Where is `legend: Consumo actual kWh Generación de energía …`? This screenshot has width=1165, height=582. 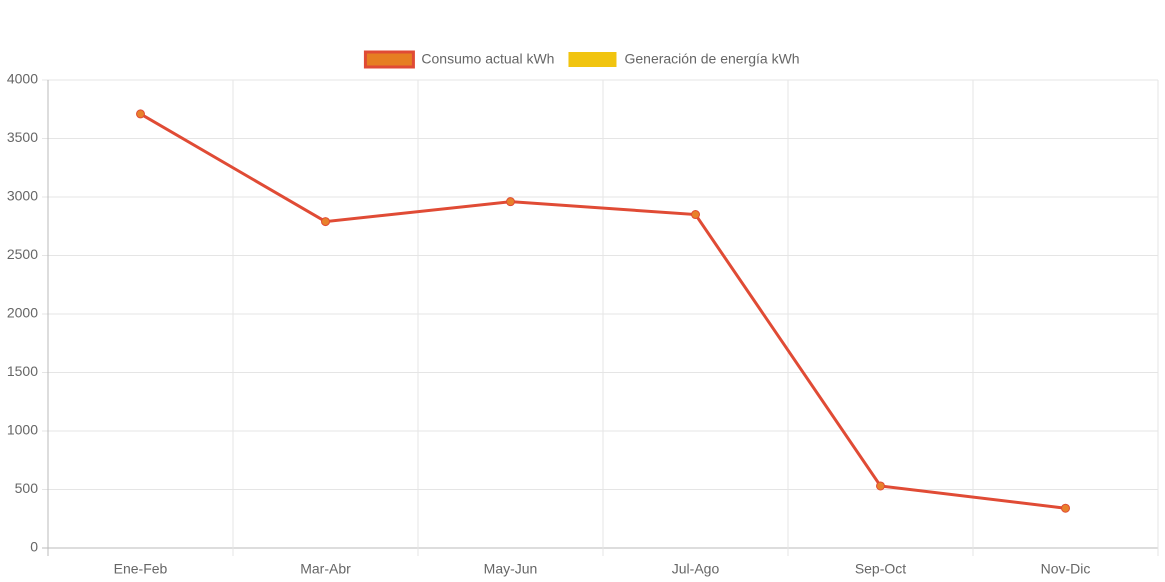
legend: Consumo actual kWh Generación de energía … is located at coordinates (581, 59).